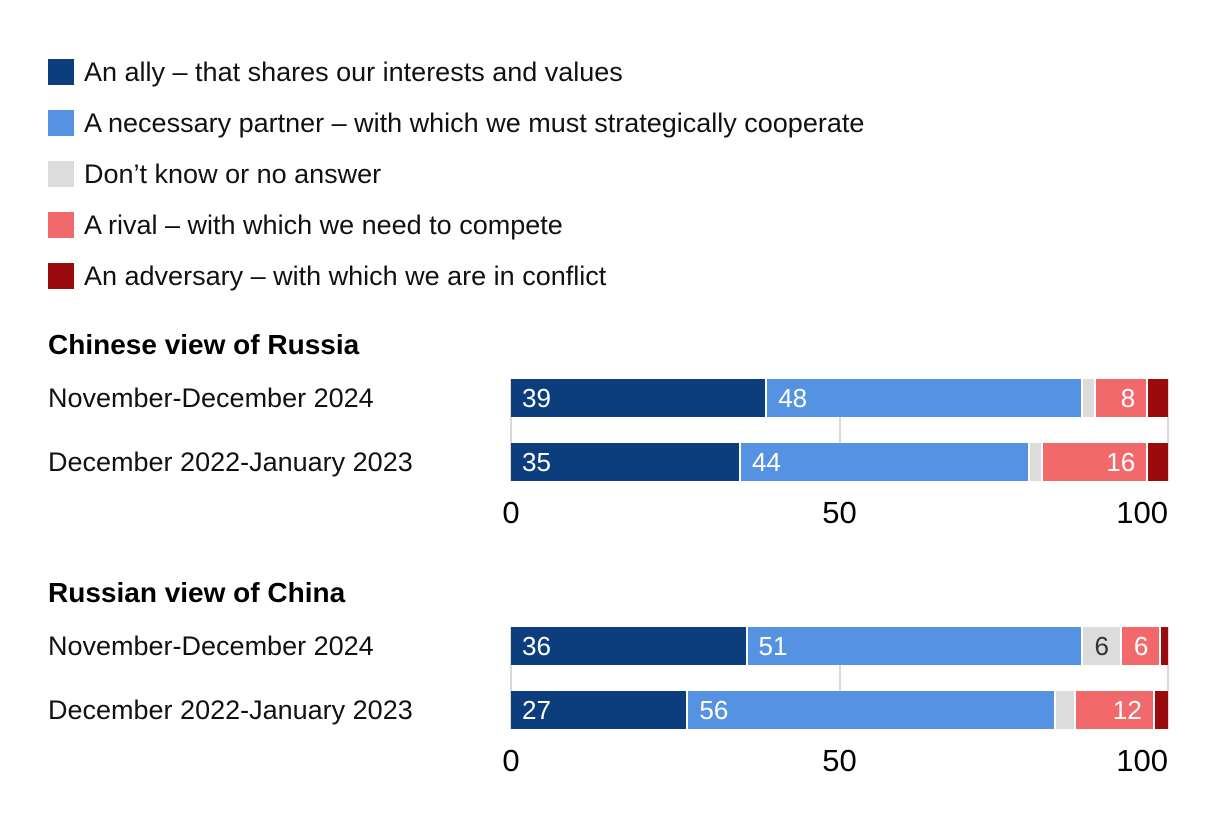  Describe the element at coordinates (536, 646) in the screenshot. I see `segment-value: 36` at that location.